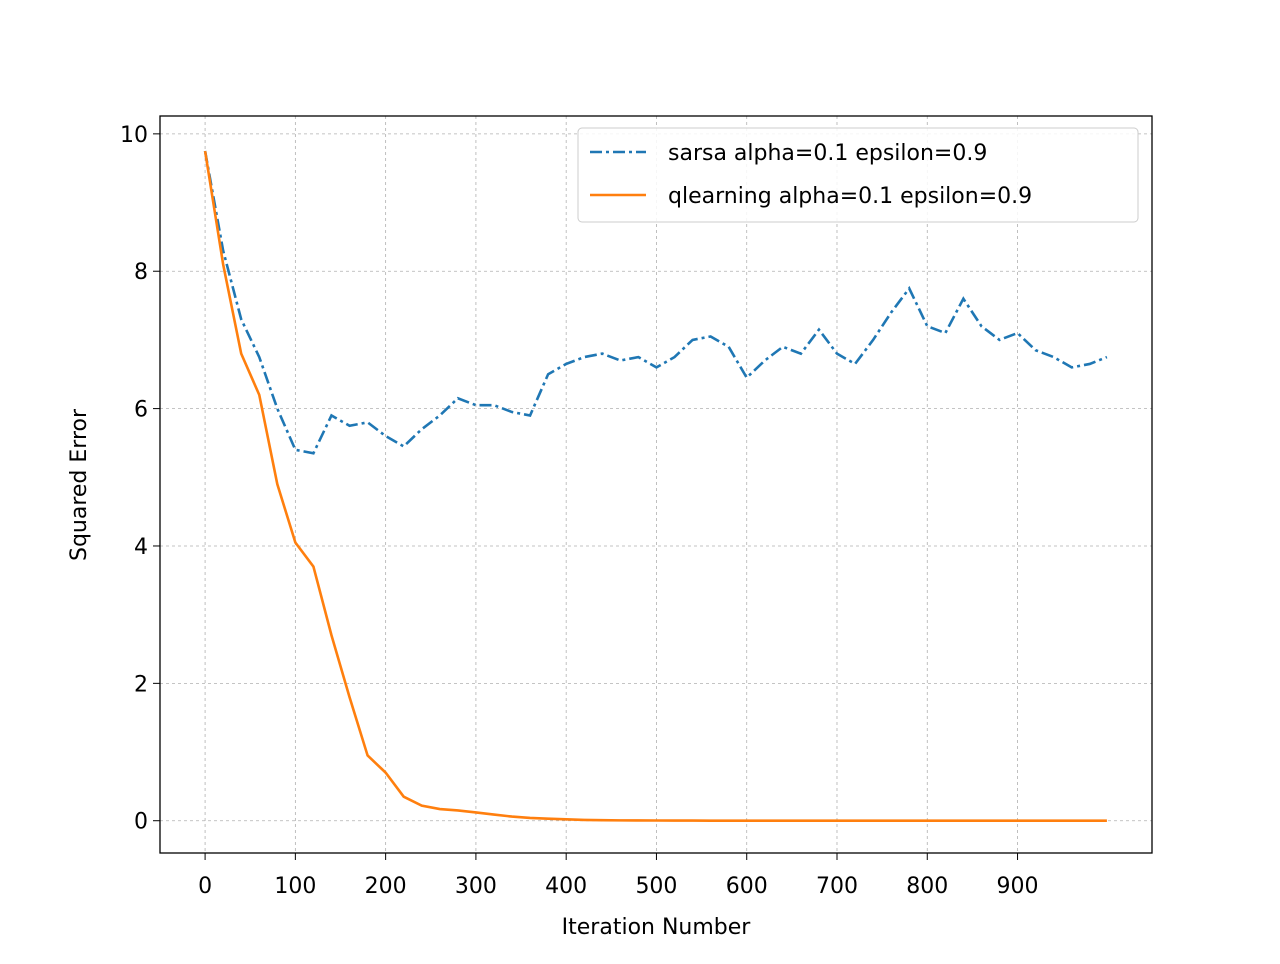  What do you see at coordinates (141, 822) in the screenshot?
I see `y-tick-label: 0` at bounding box center [141, 822].